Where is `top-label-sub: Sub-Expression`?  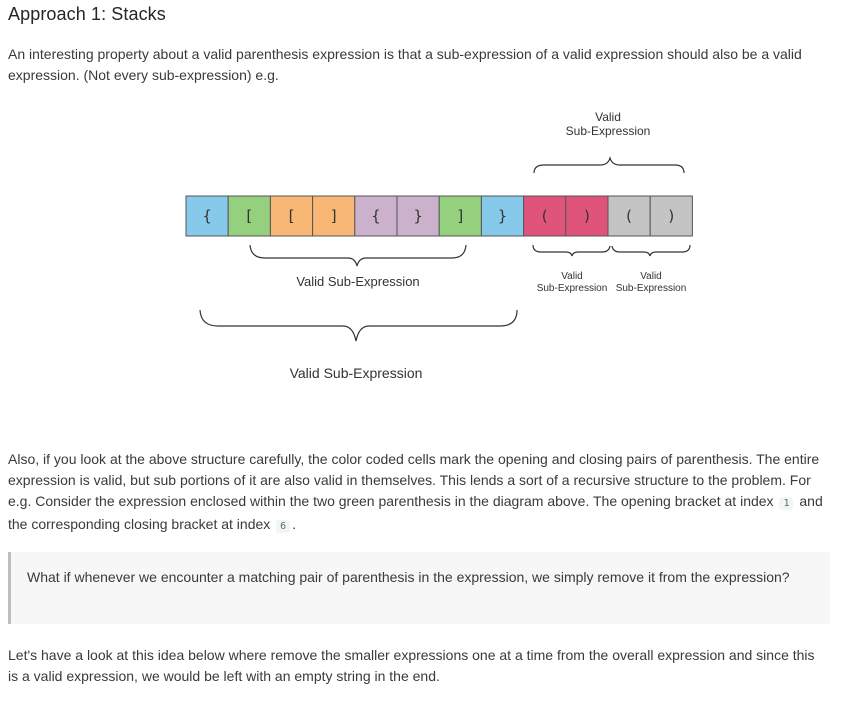 top-label-sub: Sub-Expression is located at coordinates (608, 131).